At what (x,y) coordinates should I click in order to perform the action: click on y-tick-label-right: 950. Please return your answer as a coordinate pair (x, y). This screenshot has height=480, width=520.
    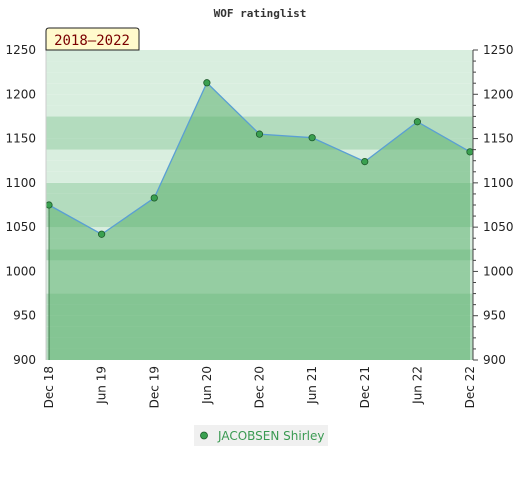
    Looking at the image, I should click on (494, 316).